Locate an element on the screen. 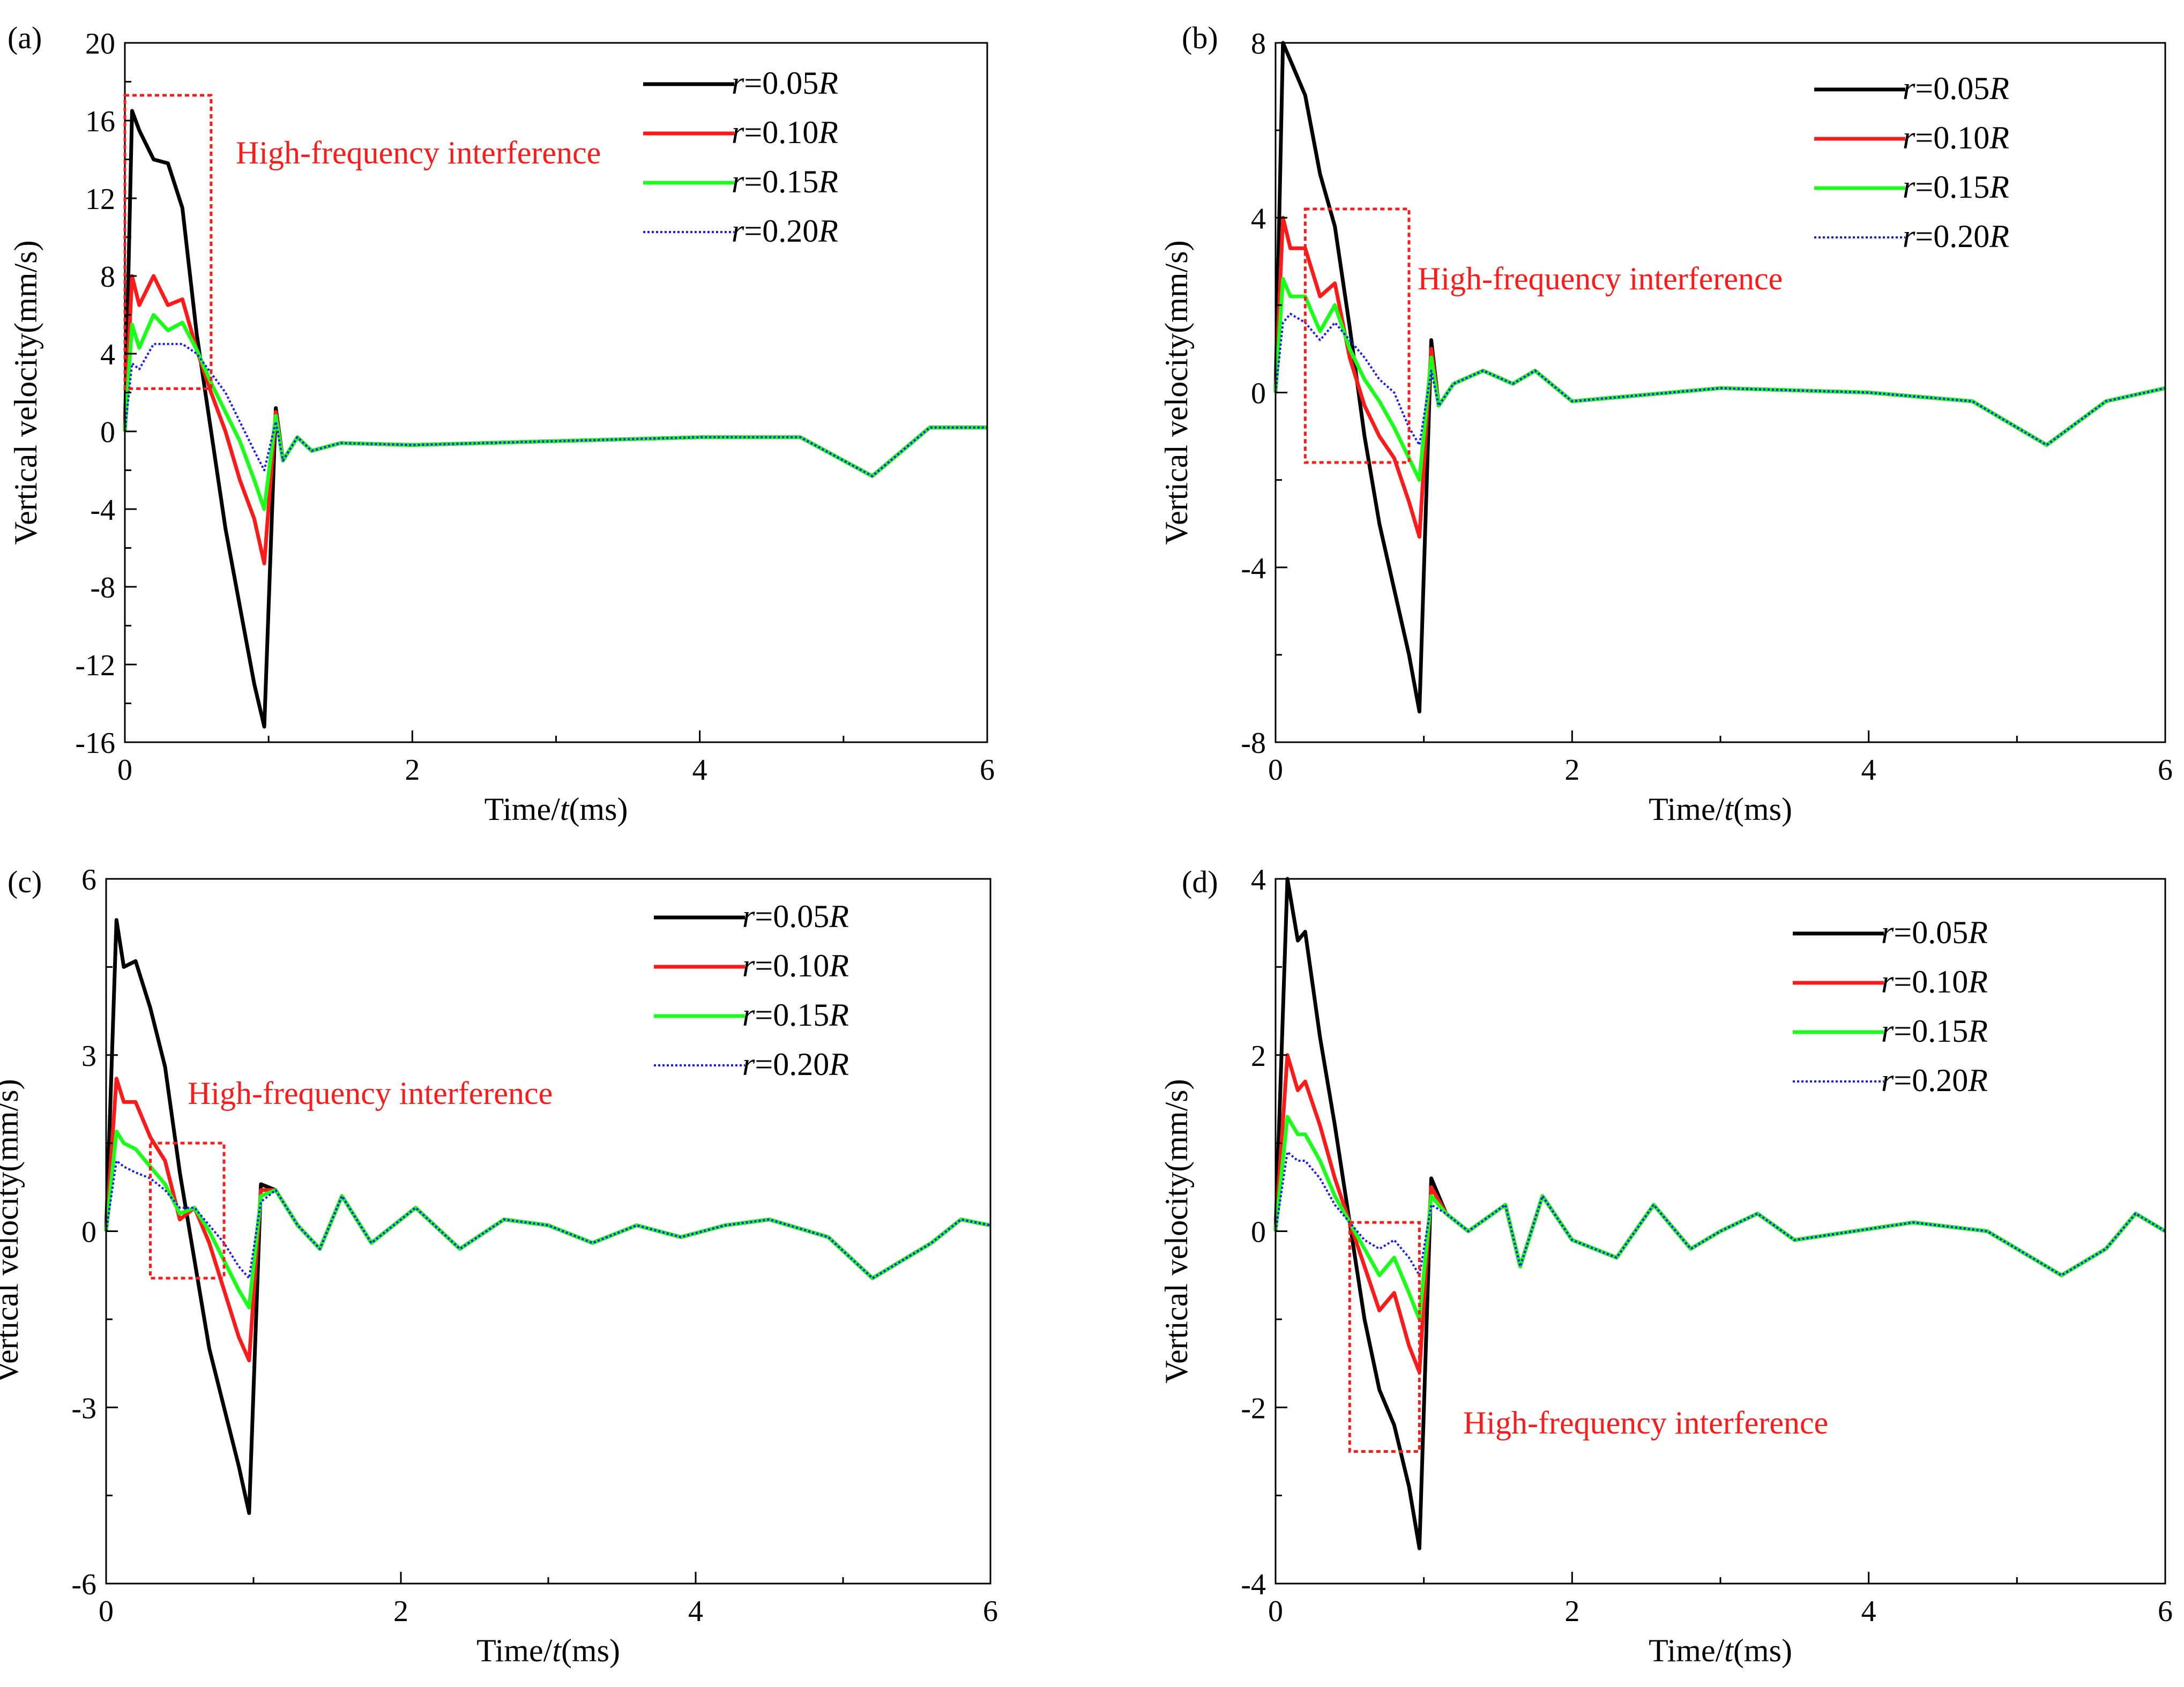  y-tick-label: 2 is located at coordinates (1258, 1057).